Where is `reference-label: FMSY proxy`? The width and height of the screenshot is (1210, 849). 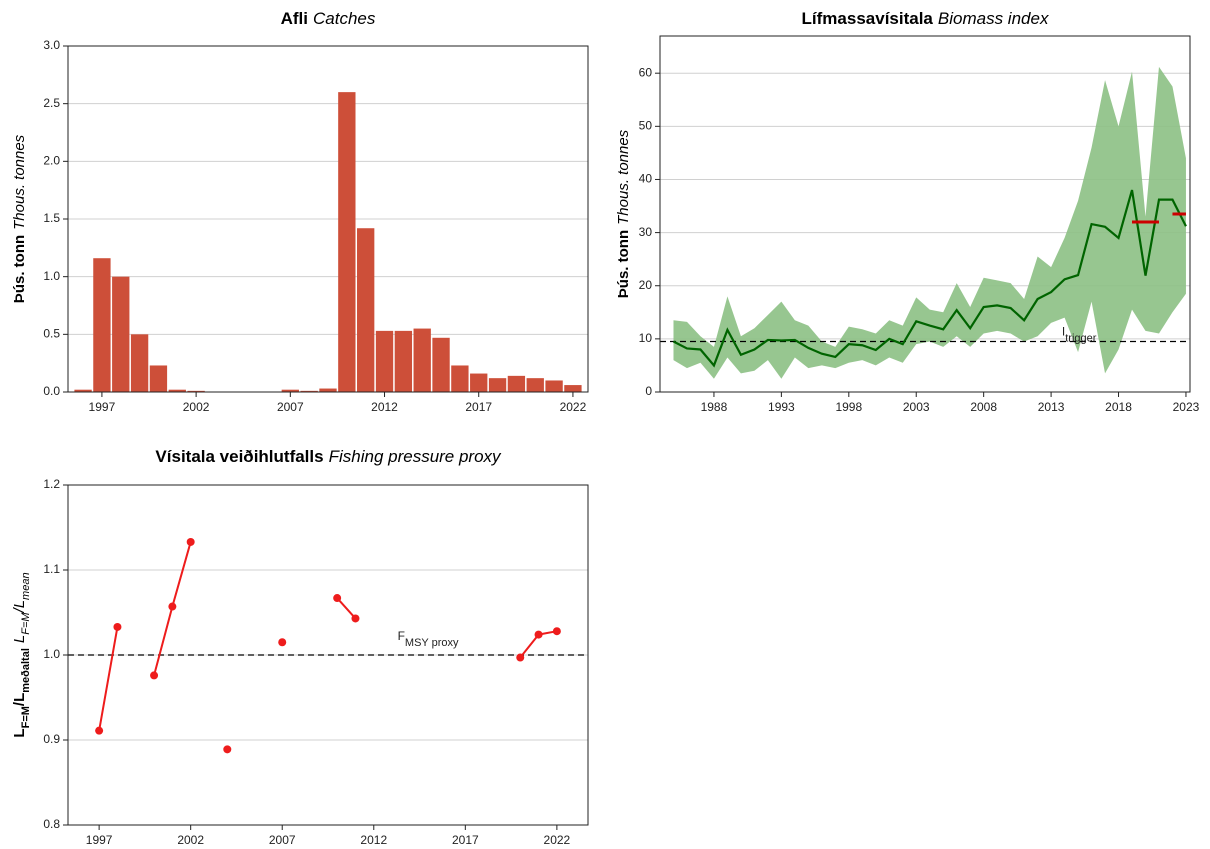
reference-label: FMSY proxy is located at coordinates (428, 639).